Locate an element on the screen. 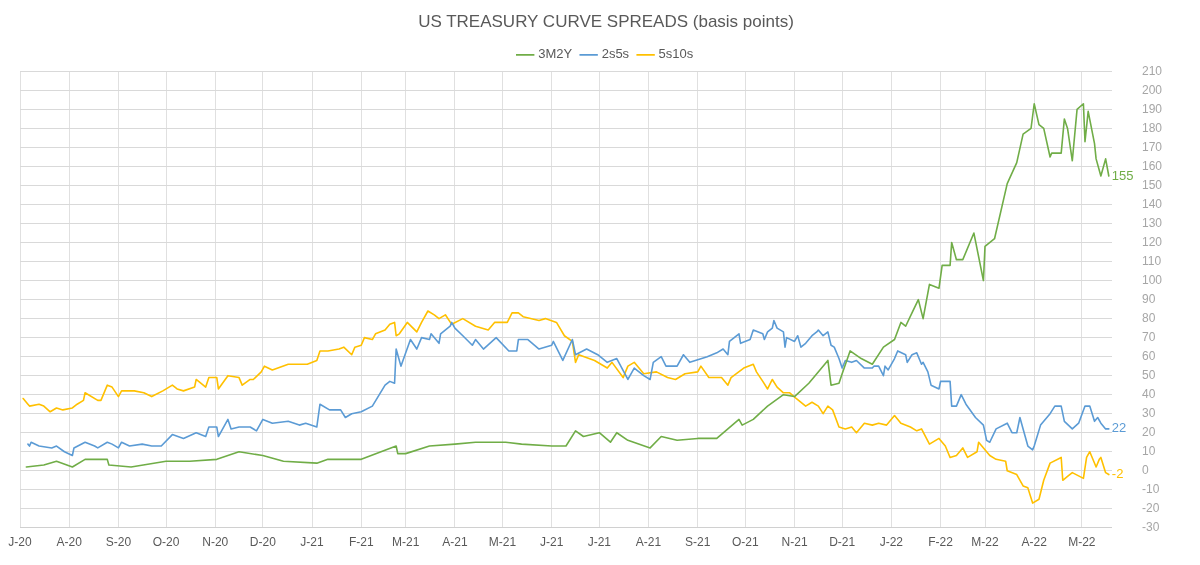  x-tick-label: S-21 is located at coordinates (698, 542).